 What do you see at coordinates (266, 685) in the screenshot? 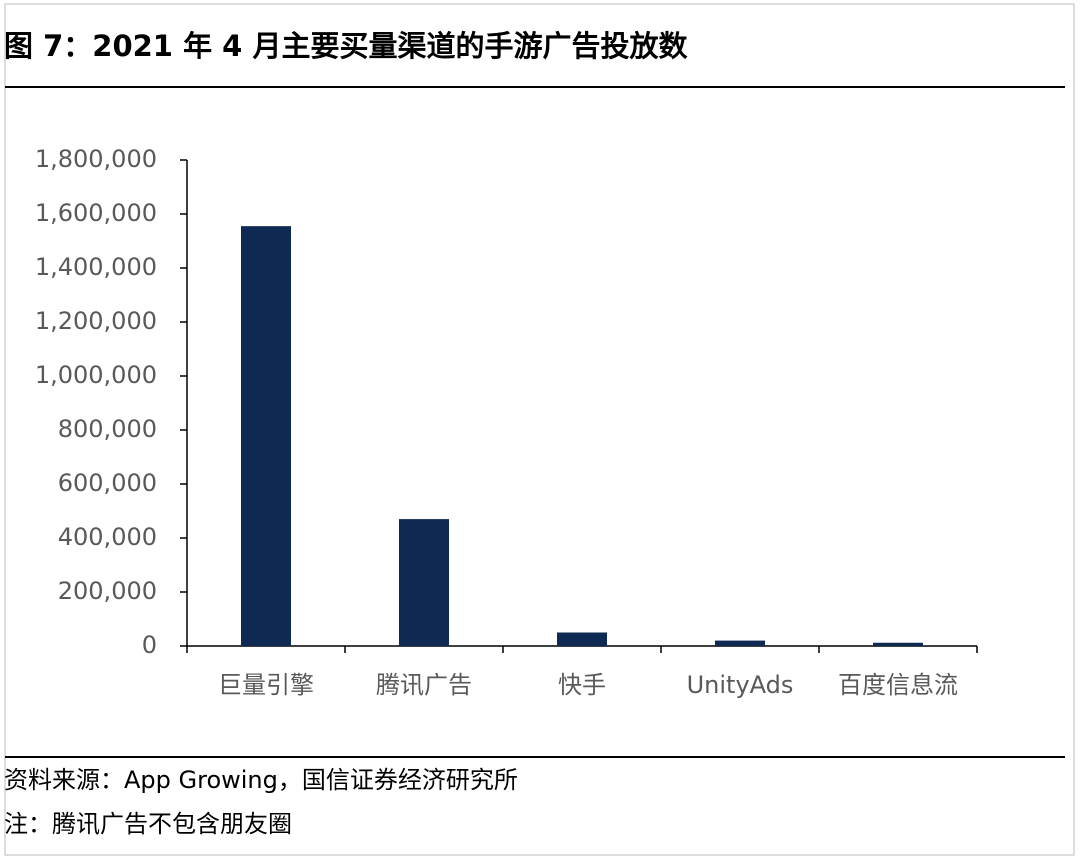
I see `x-tick-label: 巨量引擎` at bounding box center [266, 685].